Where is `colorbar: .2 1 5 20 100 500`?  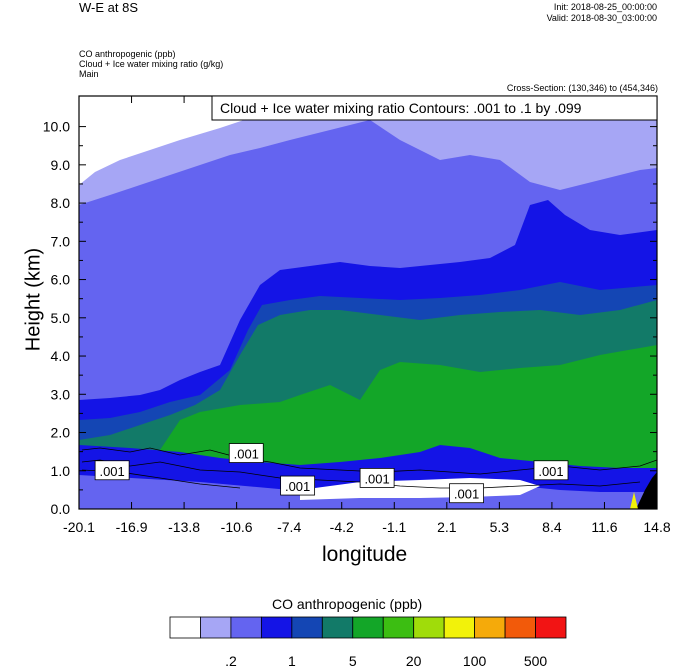 colorbar: .2 1 5 20 100 500 is located at coordinates (368, 641).